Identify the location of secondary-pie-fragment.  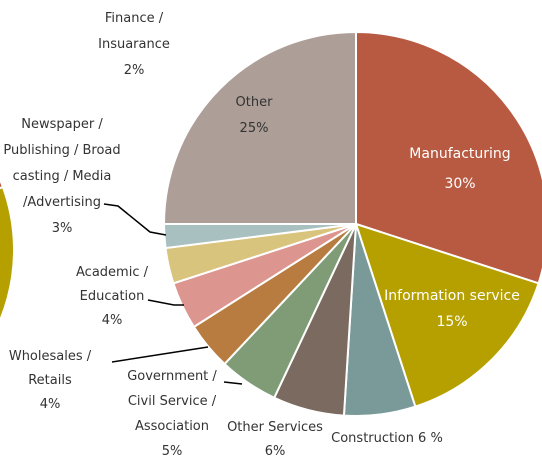
(7, 250).